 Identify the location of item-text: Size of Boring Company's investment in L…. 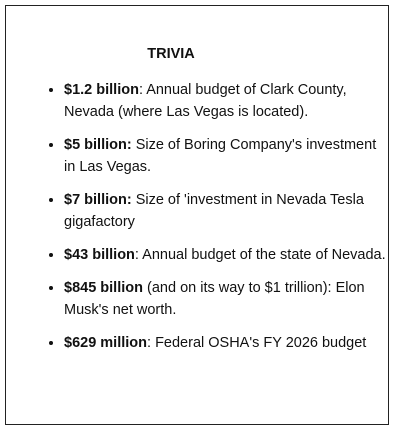
(220, 156).